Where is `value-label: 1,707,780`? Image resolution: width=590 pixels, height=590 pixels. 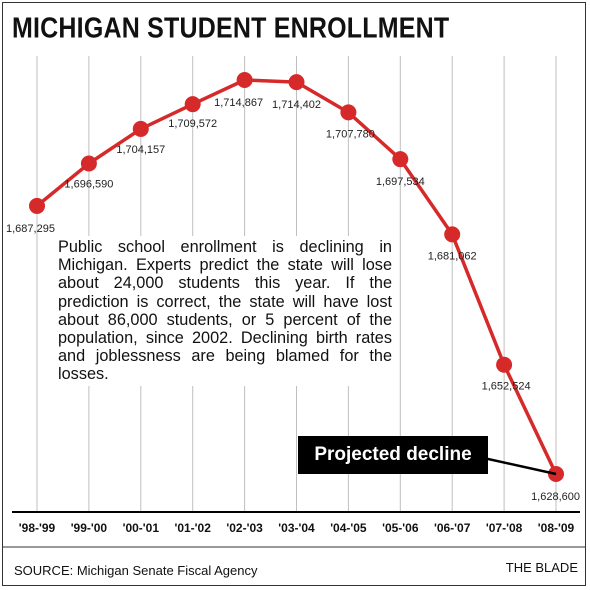
value-label: 1,707,780 is located at coordinates (350, 134).